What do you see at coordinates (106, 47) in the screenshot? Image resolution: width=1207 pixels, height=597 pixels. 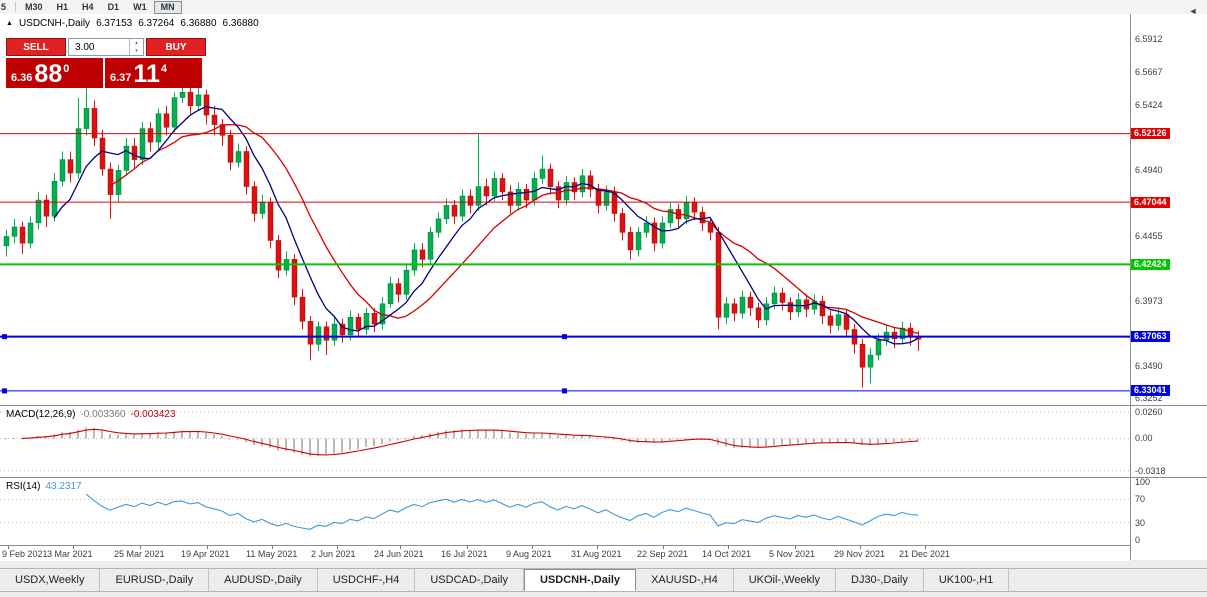 I see `lot-size-field: 3.00 ▴ ▾` at bounding box center [106, 47].